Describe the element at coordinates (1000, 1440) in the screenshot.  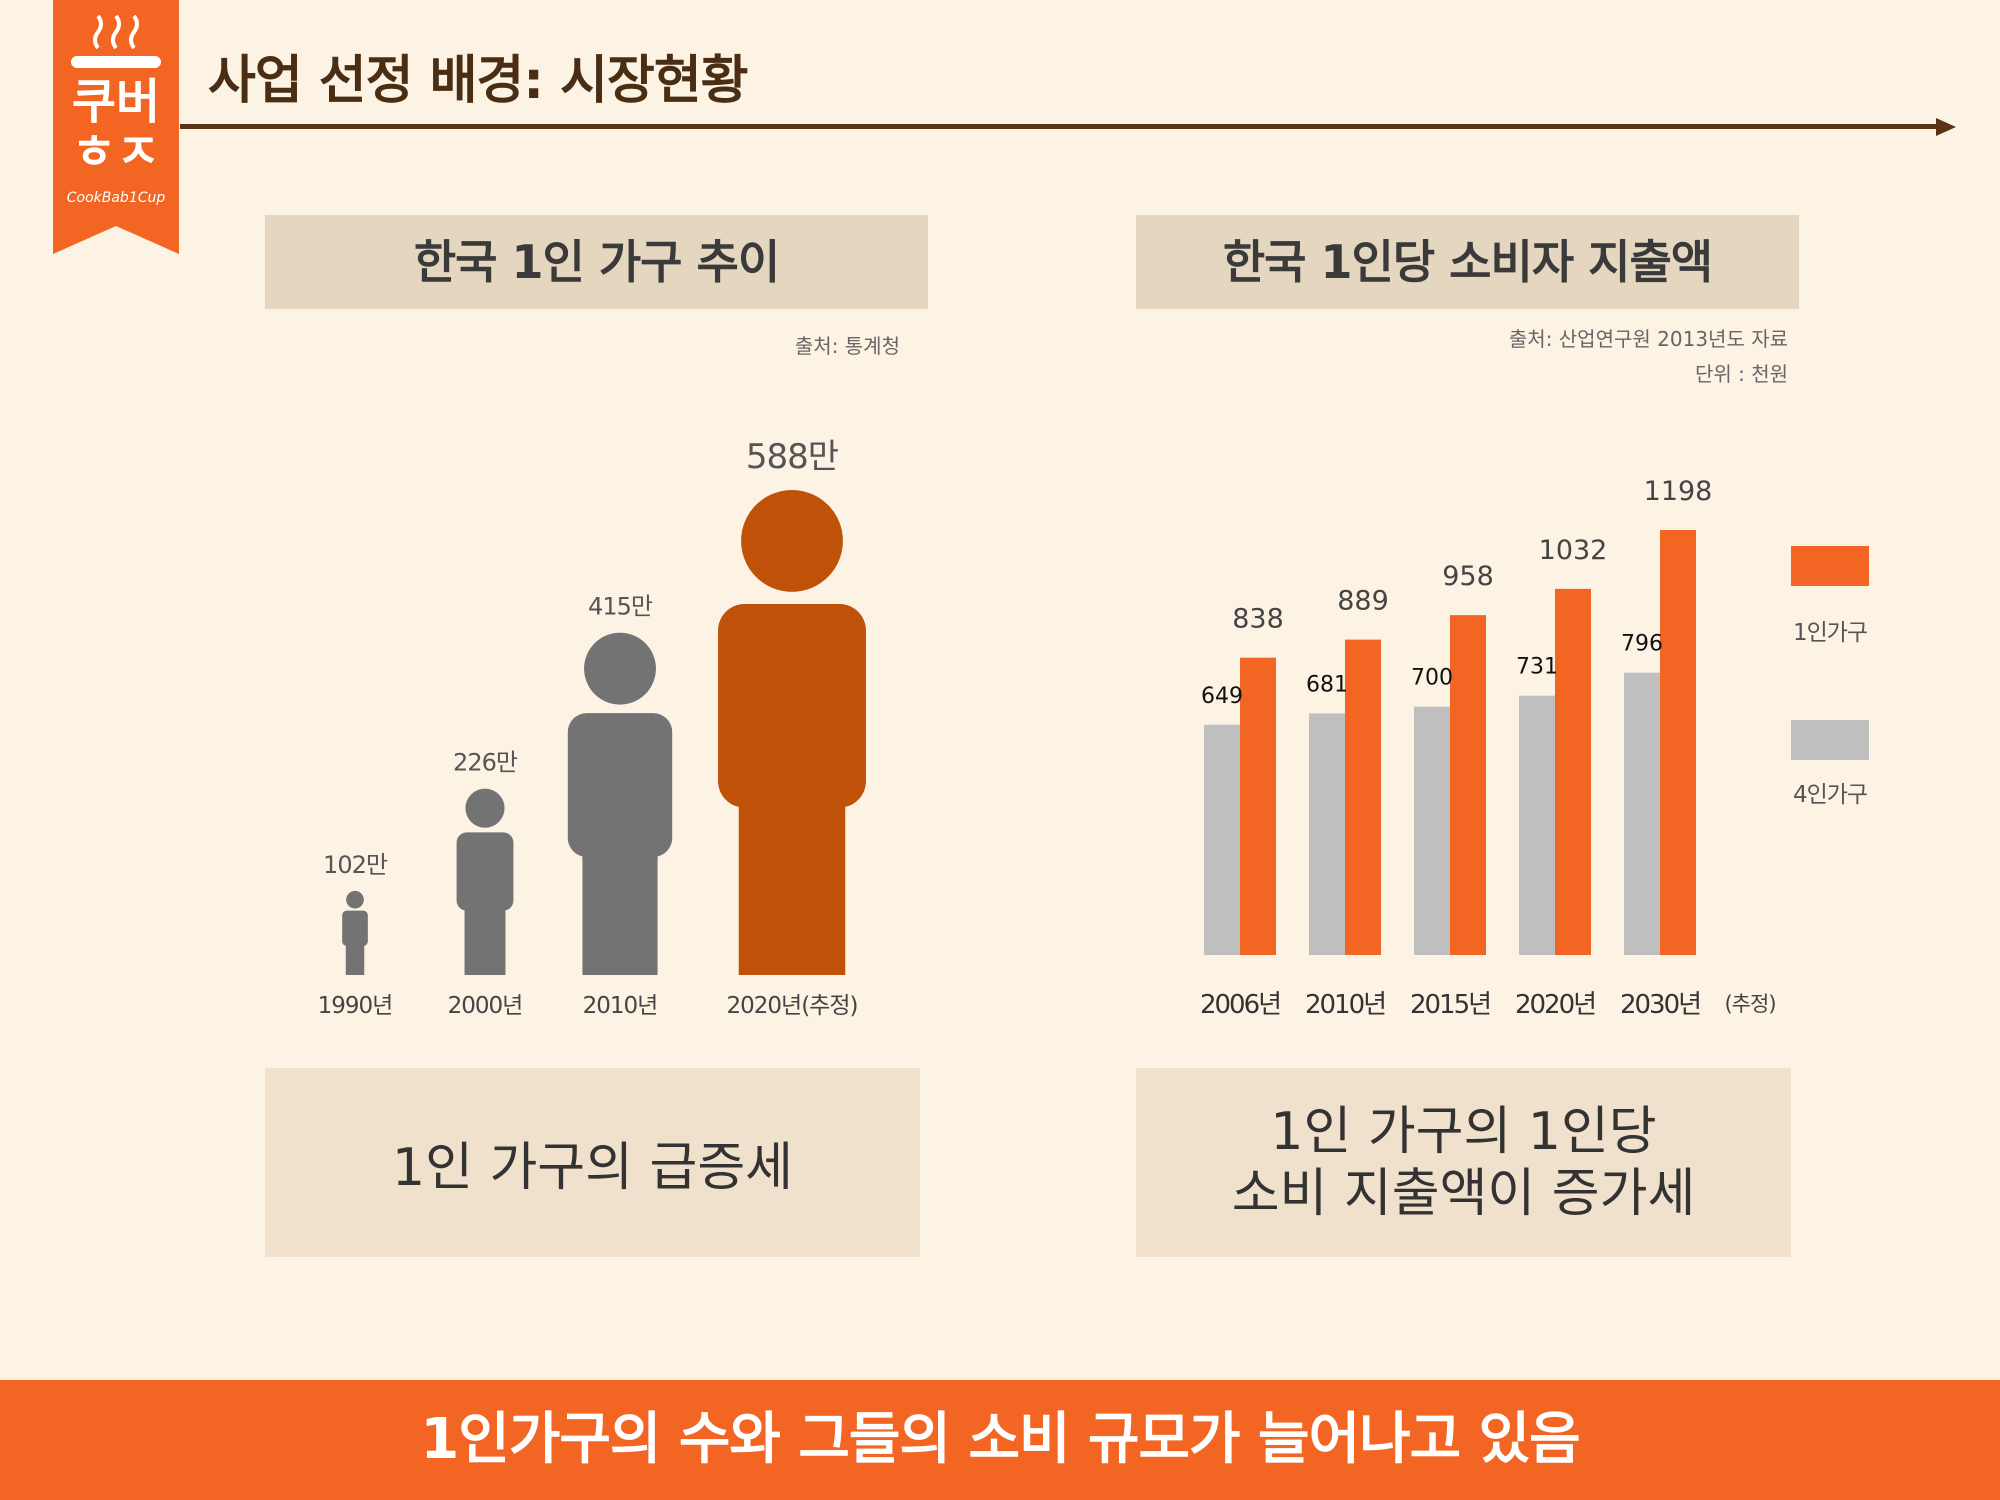
I see `bottom-banner: 1인가구의 수와 그들의 소비 규모가 늘어나고 있음` at that location.